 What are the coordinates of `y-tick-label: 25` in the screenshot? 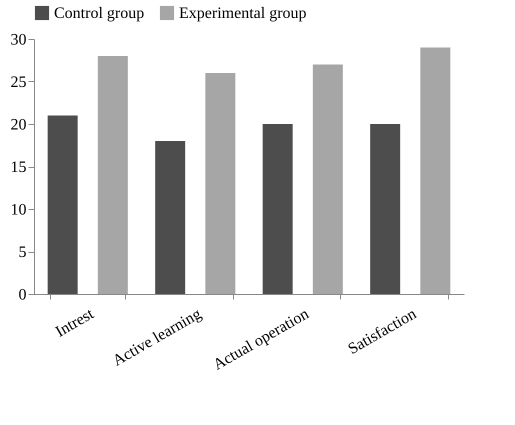 It's located at (18, 82).